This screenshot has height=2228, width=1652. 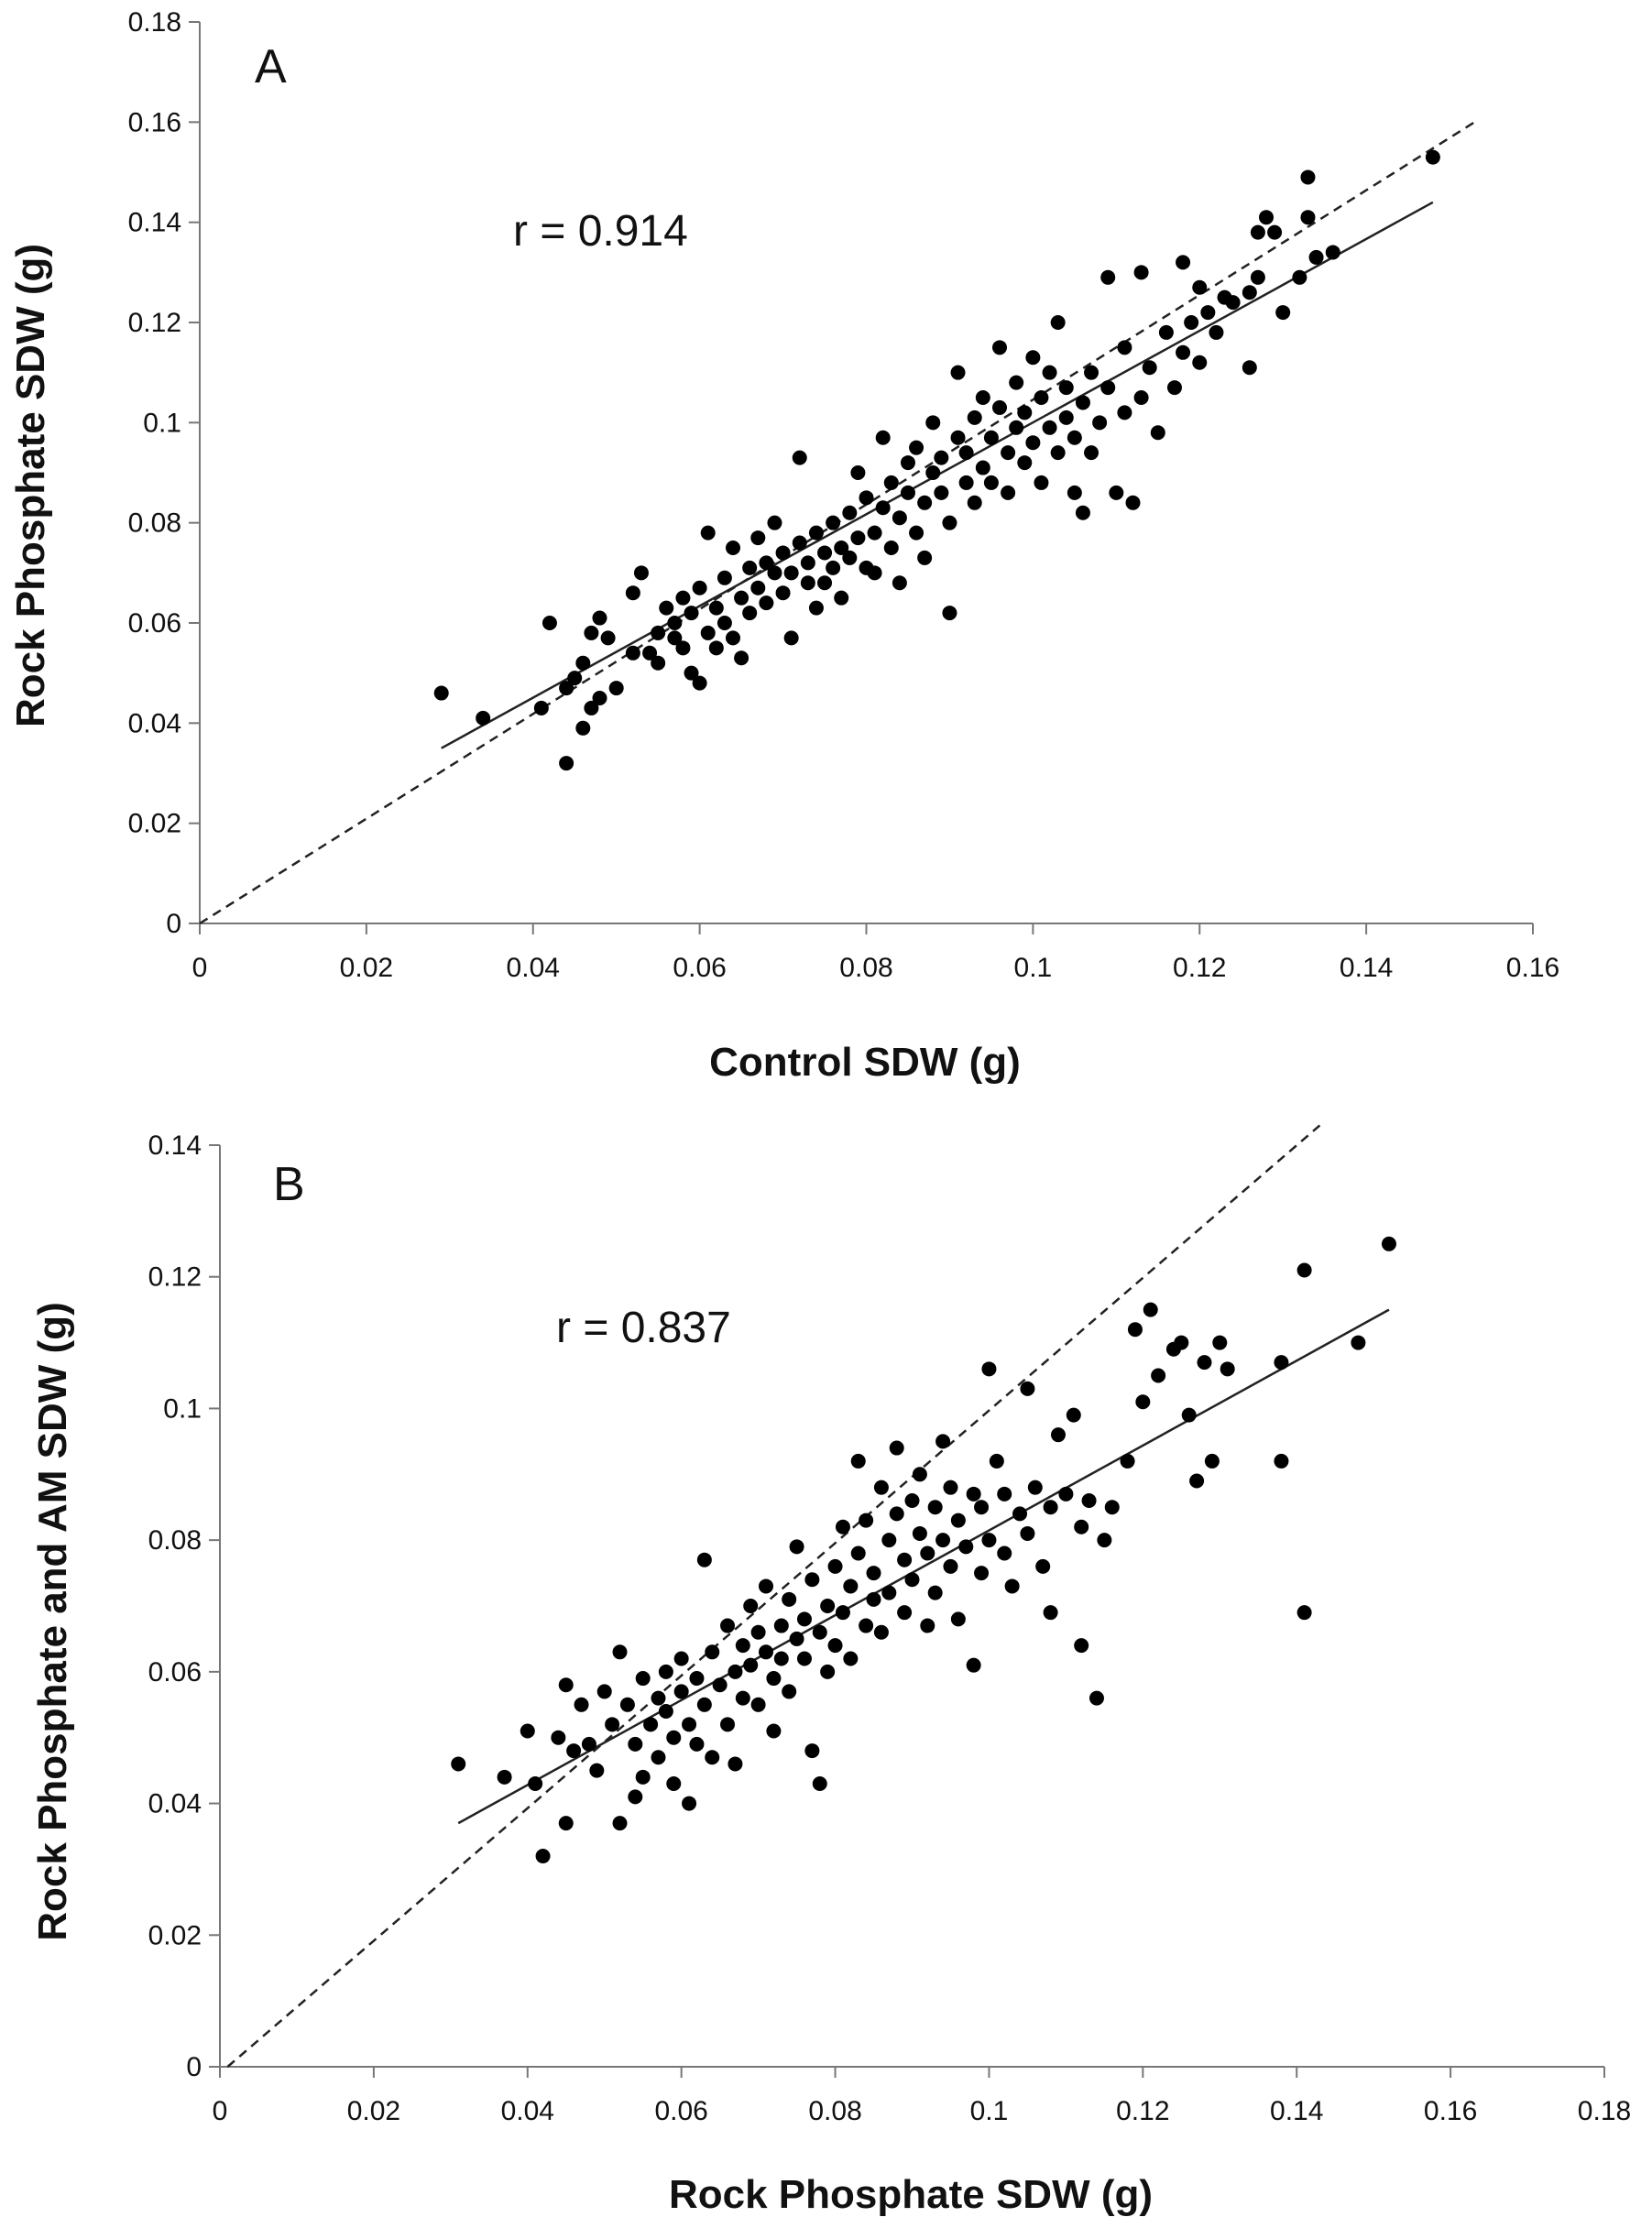 I want to click on panel-b-x-tick-label: 0.08, so click(x=834, y=2111).